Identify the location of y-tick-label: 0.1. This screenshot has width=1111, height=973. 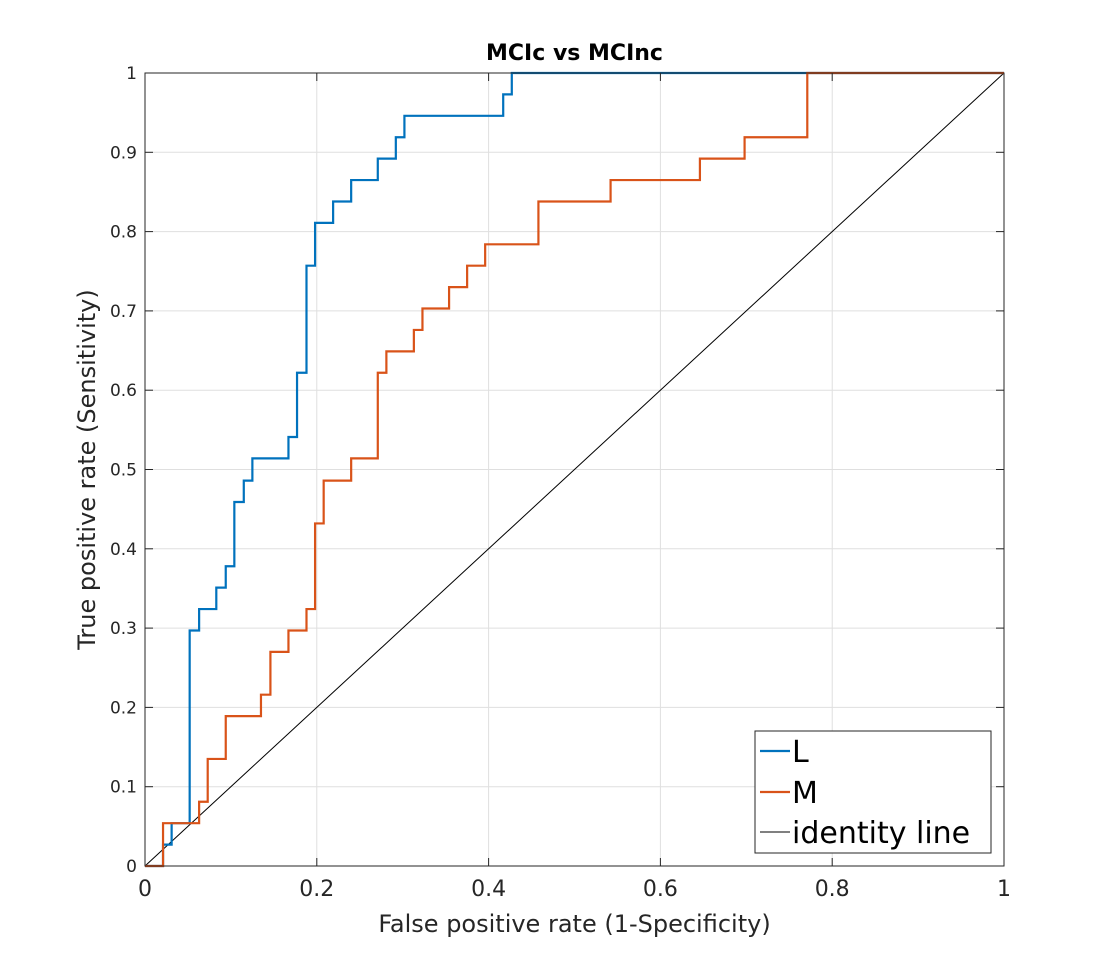
(123, 788).